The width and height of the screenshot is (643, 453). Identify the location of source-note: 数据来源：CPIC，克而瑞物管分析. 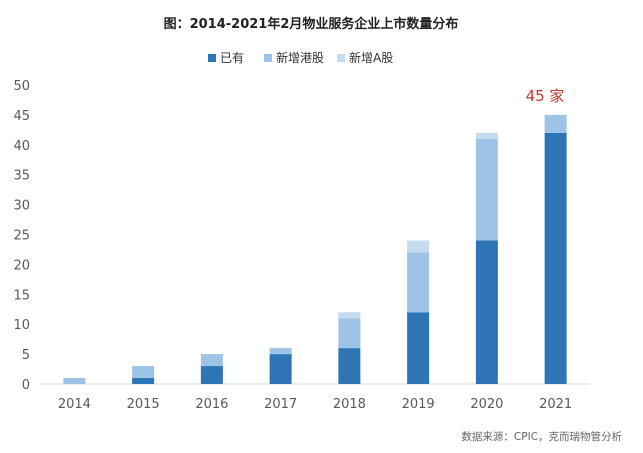
(541, 436).